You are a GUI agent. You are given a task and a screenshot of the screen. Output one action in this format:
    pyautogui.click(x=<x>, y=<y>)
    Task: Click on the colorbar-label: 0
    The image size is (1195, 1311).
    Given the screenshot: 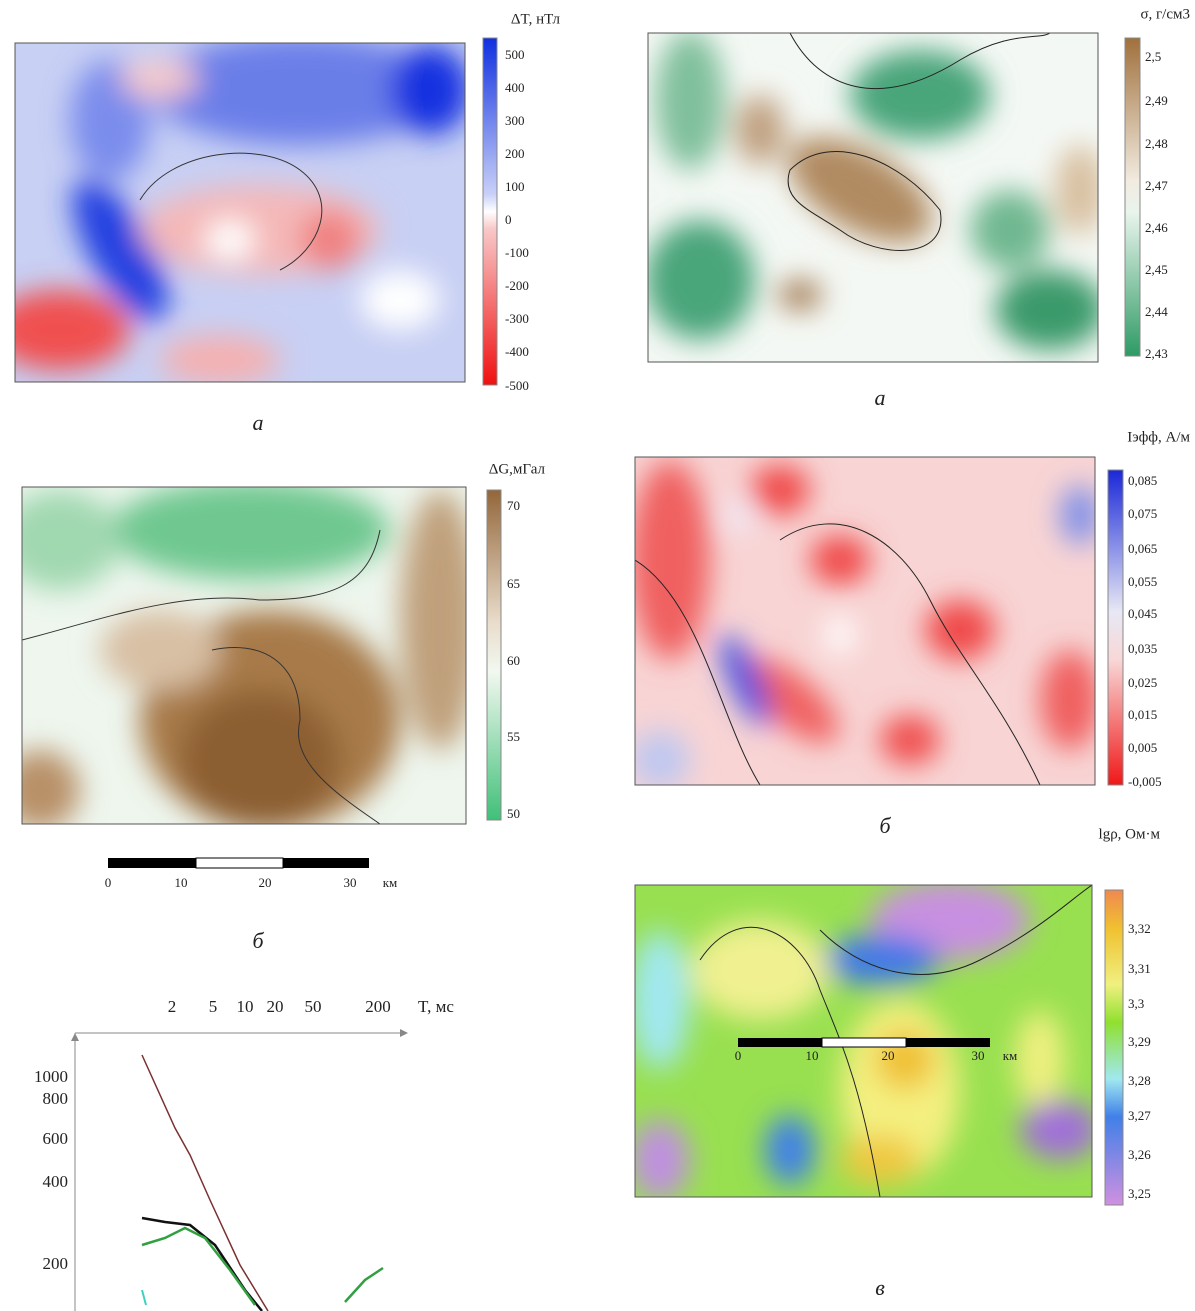 What is the action you would take?
    pyautogui.click(x=508, y=219)
    